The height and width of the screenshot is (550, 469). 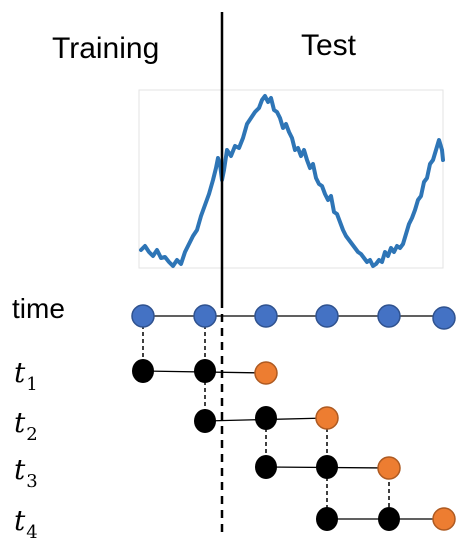 I want to click on t2-target-node, so click(x=327, y=418).